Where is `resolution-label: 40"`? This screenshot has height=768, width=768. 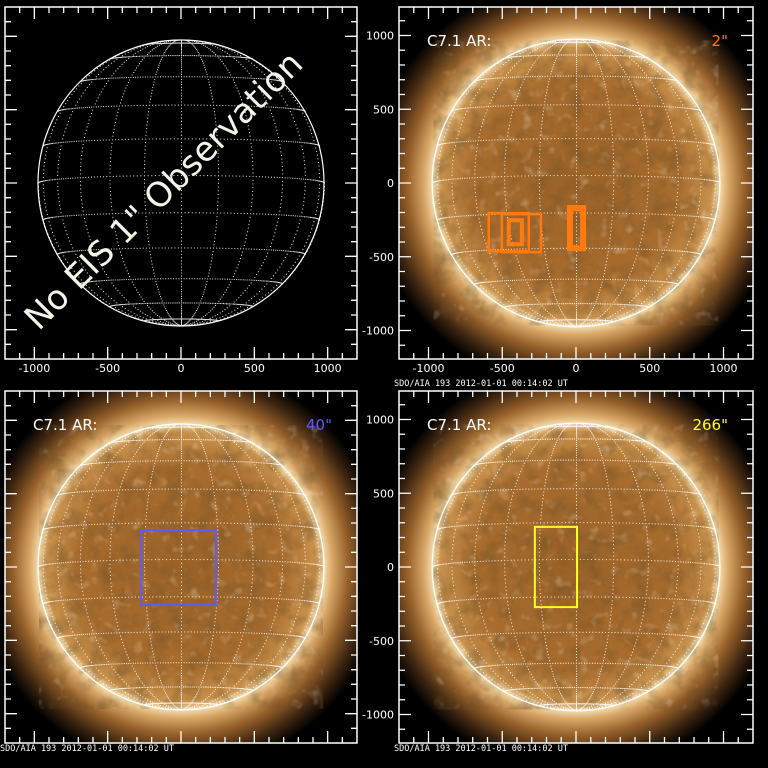
resolution-label: 40" is located at coordinates (319, 425).